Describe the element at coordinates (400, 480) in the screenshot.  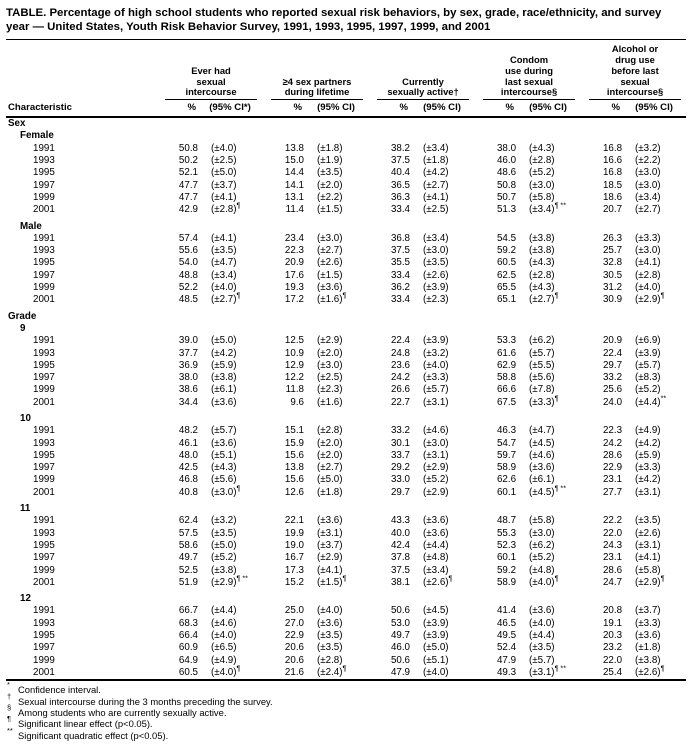
I see `percent-cell: 33.0` at that location.